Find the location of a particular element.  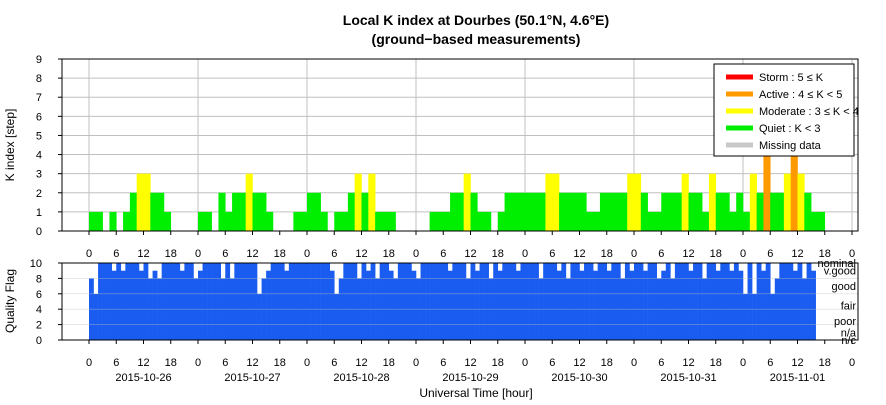

date-label: 2015-11-01 is located at coordinates (797, 378).